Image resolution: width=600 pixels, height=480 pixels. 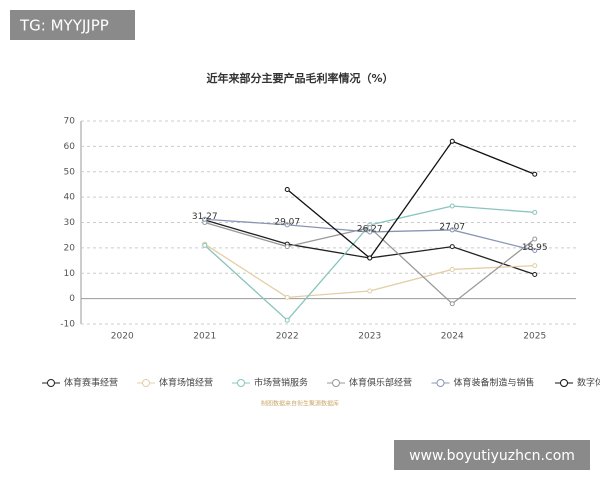 I want to click on legend-label: 数字体育, so click(x=588, y=383).